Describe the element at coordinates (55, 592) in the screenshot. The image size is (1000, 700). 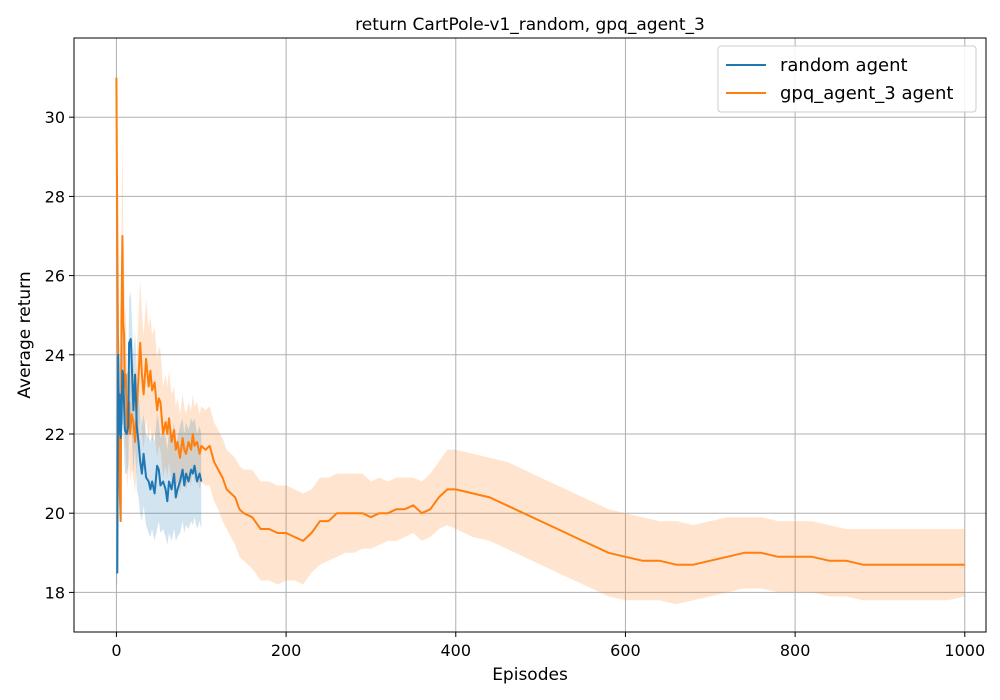
I see `y-tick-label: 18` at that location.